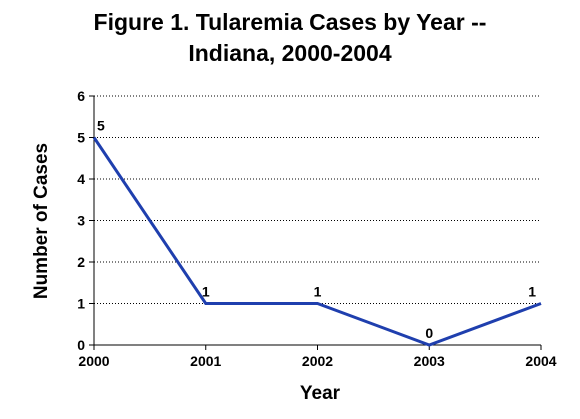 The image size is (580, 419). I want to click on y-tick-label: 6, so click(81, 96).